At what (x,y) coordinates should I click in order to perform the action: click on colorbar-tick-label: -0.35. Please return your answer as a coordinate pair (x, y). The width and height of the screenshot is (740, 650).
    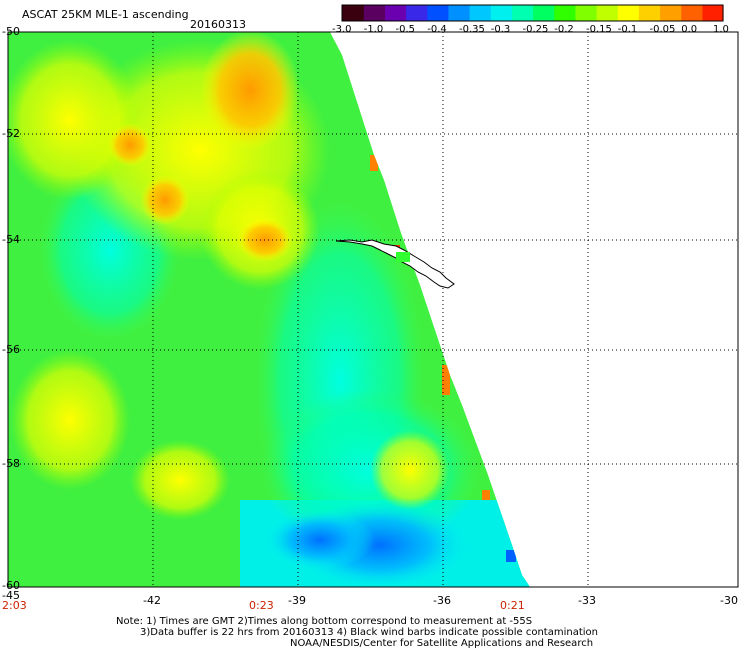
    Looking at the image, I should click on (472, 29).